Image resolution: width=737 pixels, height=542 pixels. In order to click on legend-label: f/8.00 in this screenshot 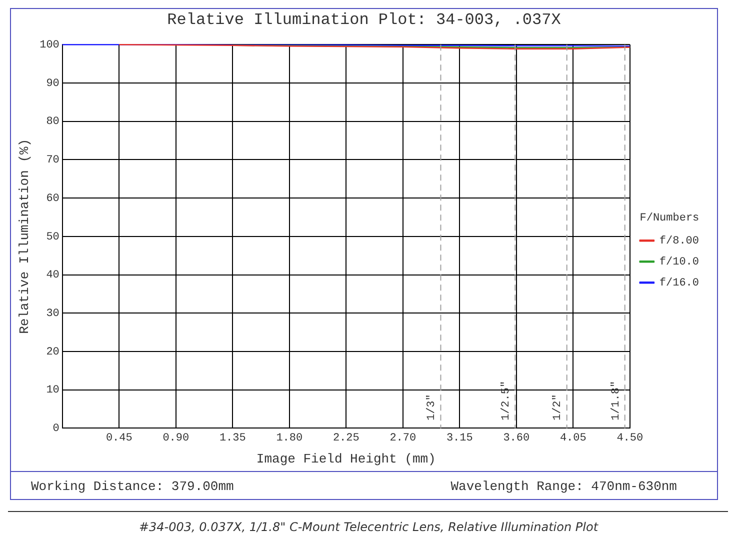, I will do `click(679, 242)`.